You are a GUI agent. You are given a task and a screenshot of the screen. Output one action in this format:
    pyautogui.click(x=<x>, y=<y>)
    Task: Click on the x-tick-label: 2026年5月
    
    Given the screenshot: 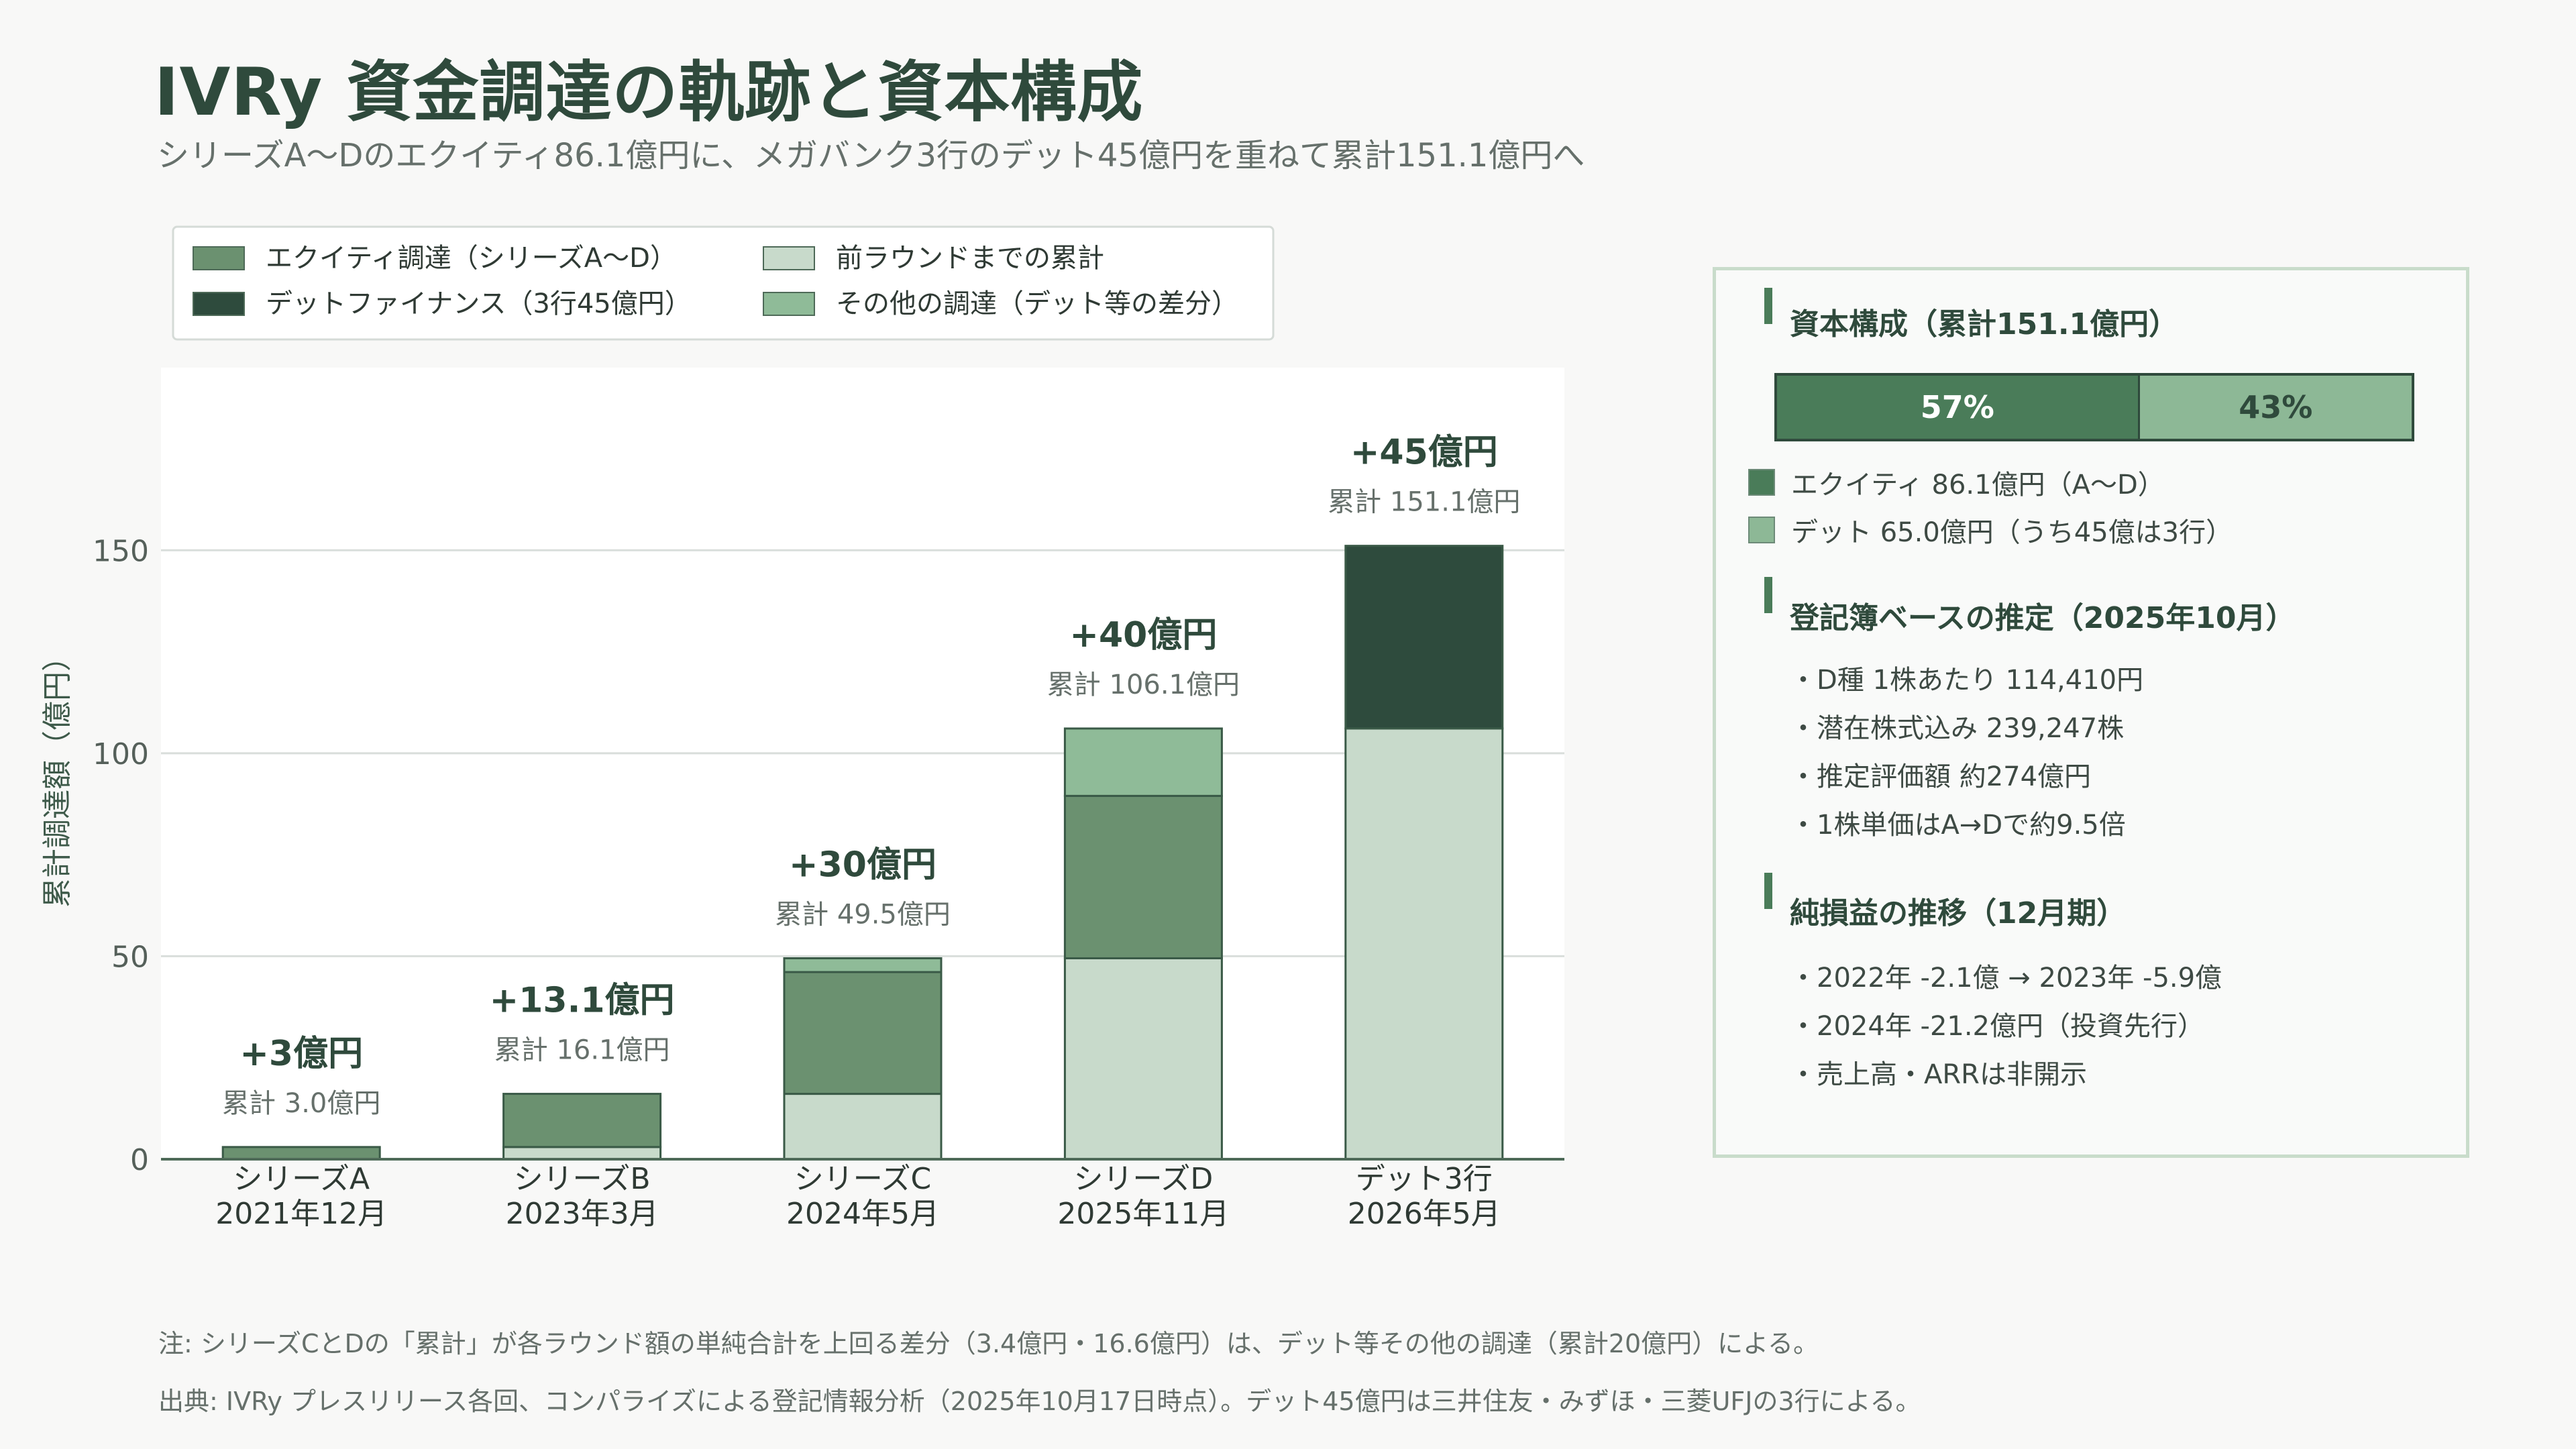 What is the action you would take?
    pyautogui.click(x=1424, y=1214)
    